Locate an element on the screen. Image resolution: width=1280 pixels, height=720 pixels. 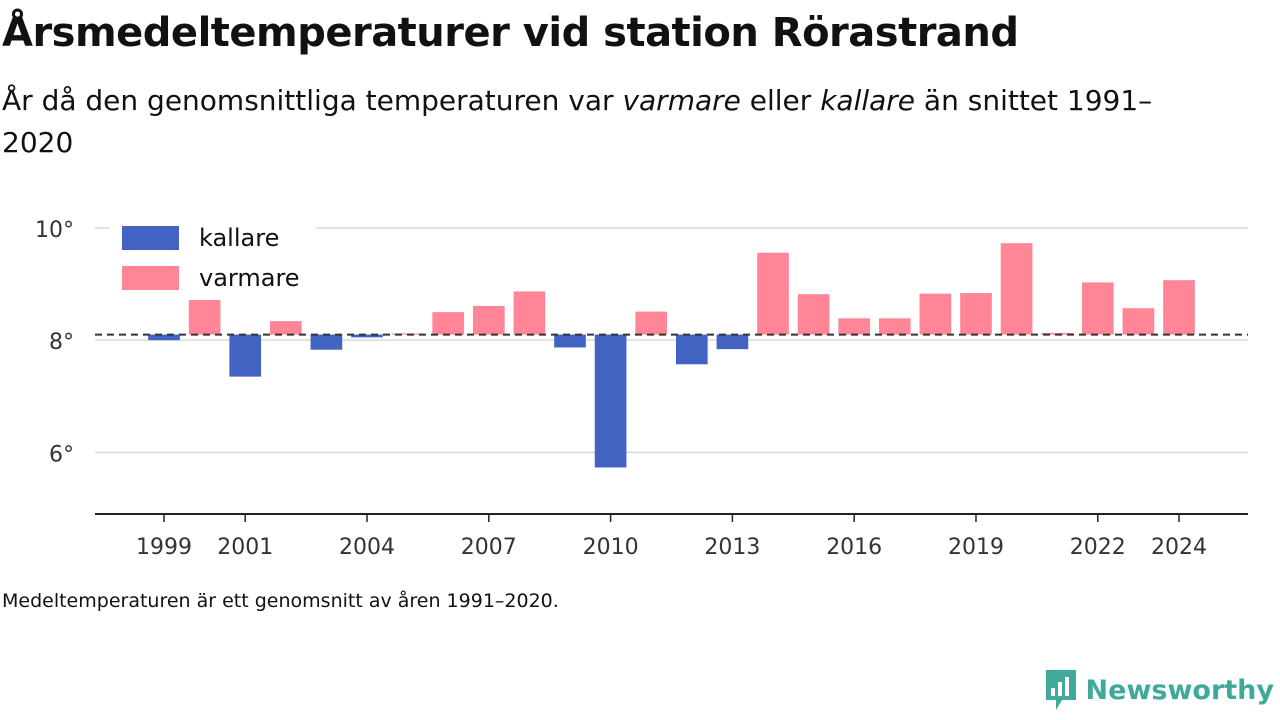
x-tick-label: 2019 is located at coordinates (976, 547).